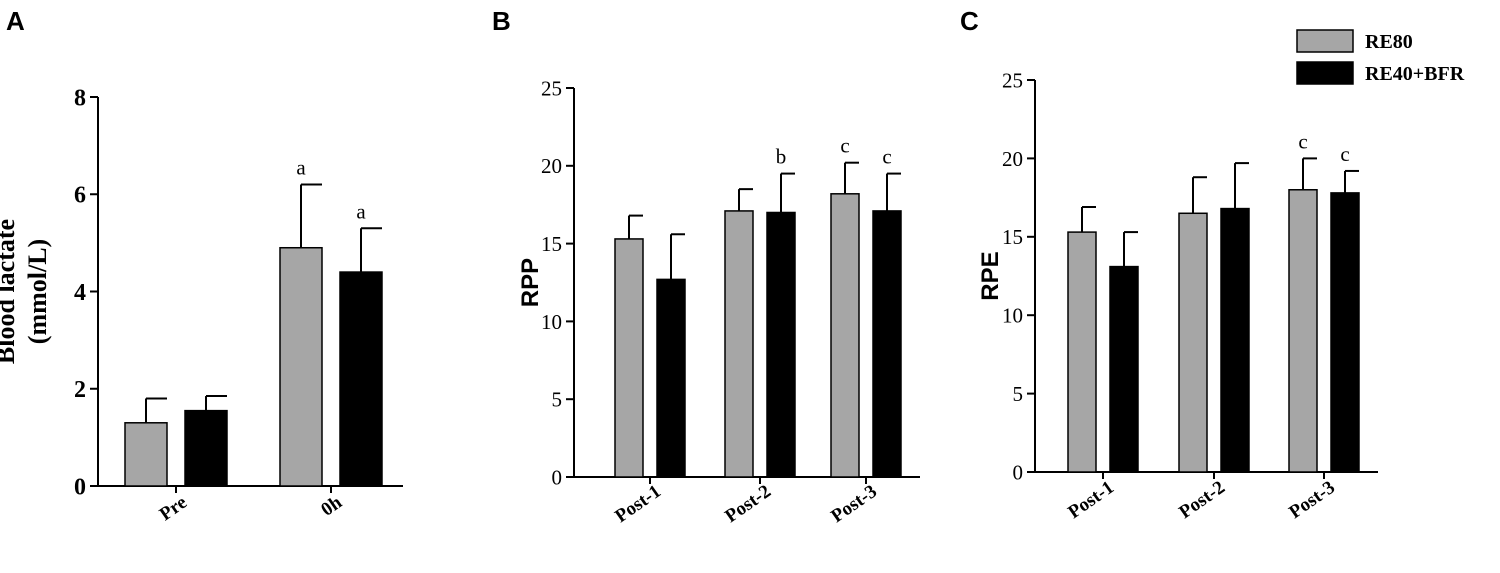 This screenshot has width=1500, height=573. I want to click on y-tick-label: 8, so click(80, 98).